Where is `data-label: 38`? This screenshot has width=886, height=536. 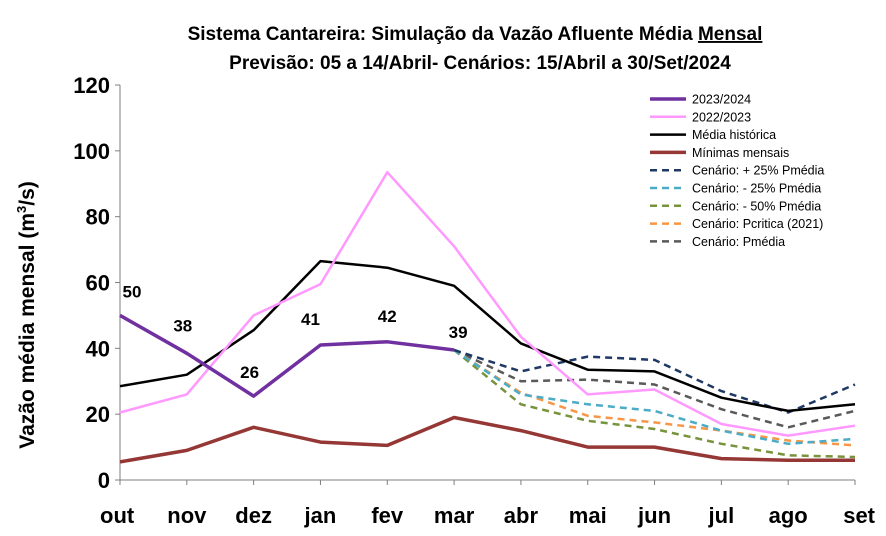 data-label: 38 is located at coordinates (182, 325).